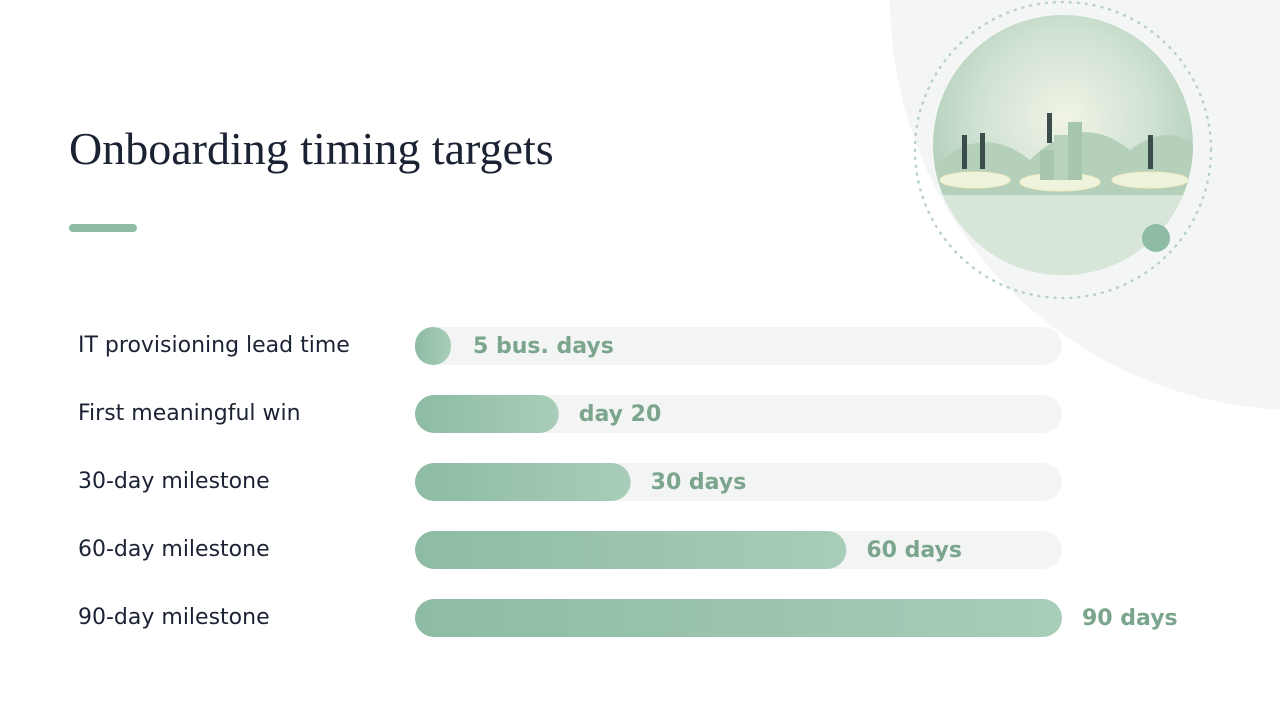  What do you see at coordinates (1130, 618) in the screenshot?
I see `value-label: 90 days` at bounding box center [1130, 618].